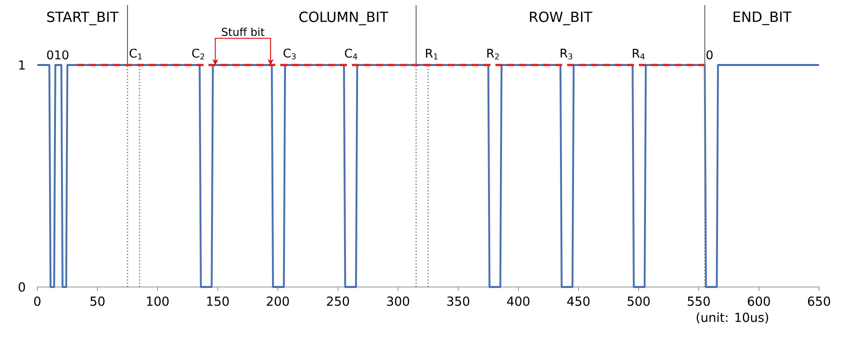 The width and height of the screenshot is (850, 356). I want to click on annotation: C$_{2}$, so click(198, 54).